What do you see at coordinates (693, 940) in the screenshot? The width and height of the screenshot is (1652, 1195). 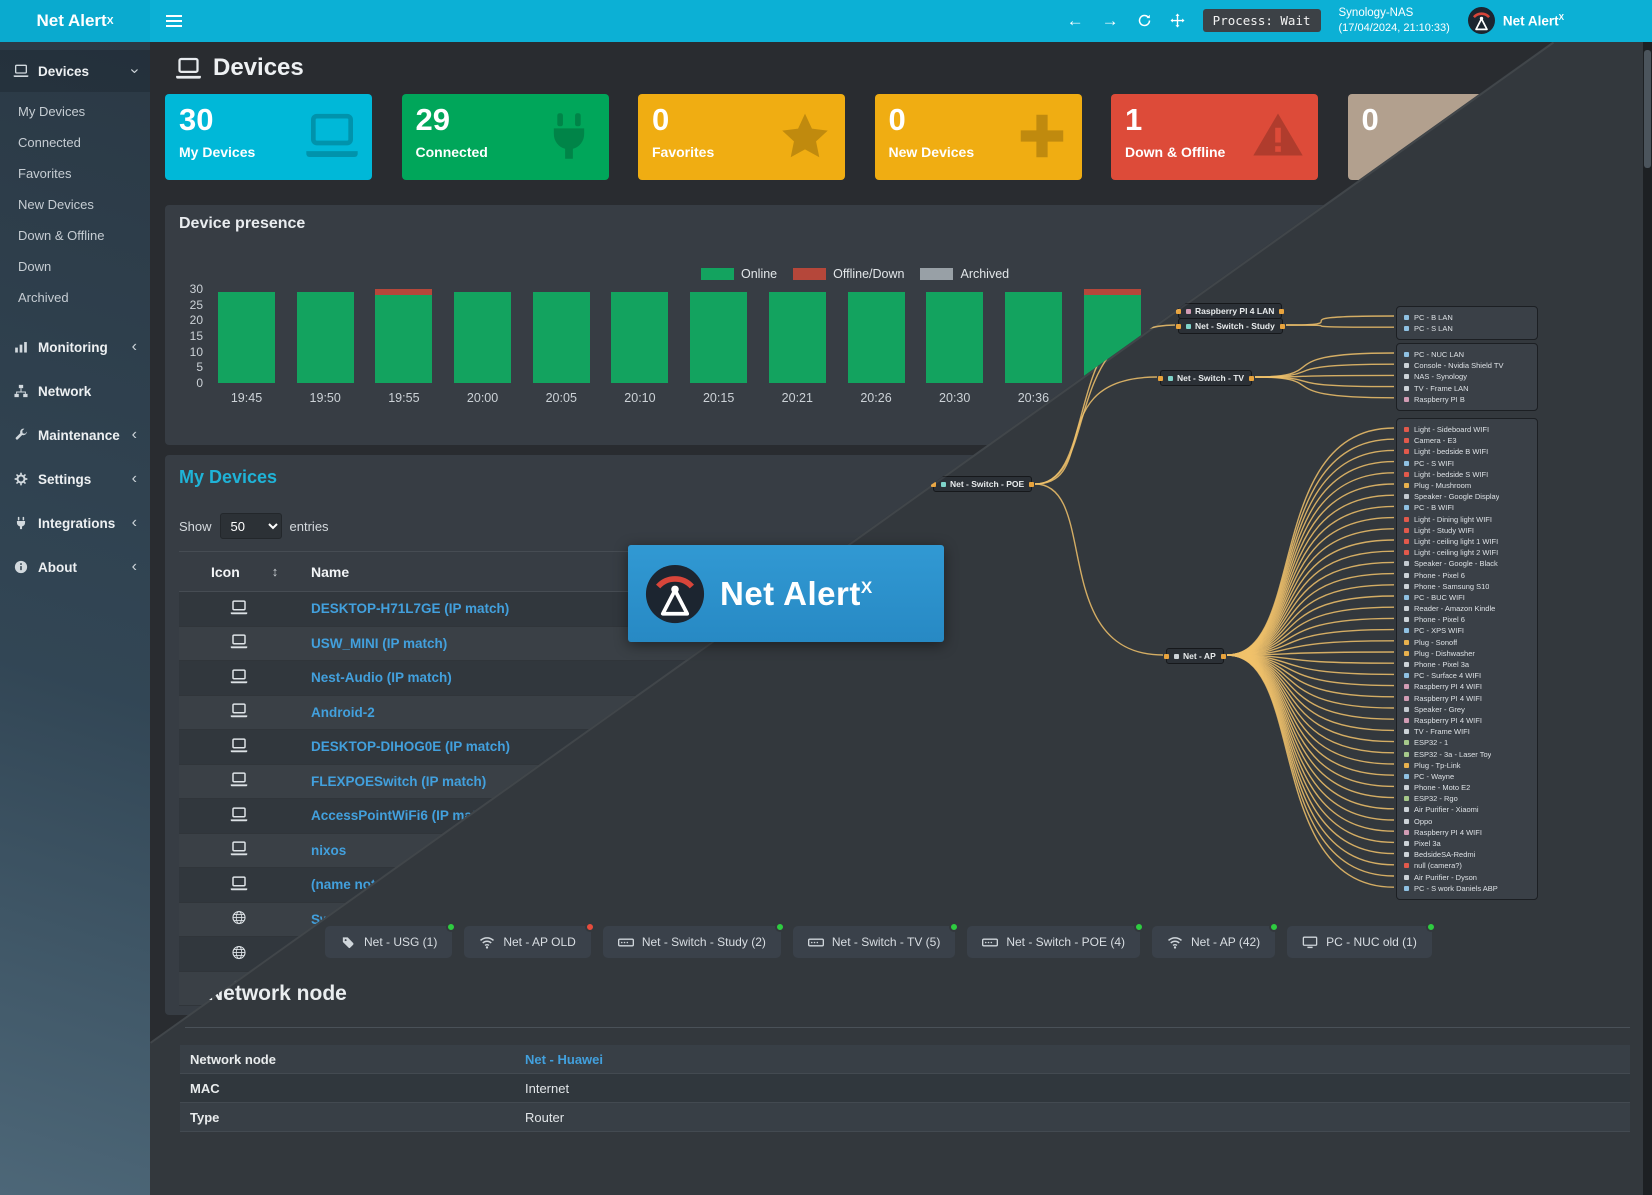 I see `network-tab-net-switch-study-2: Net - Switch - Study (2)` at bounding box center [693, 940].